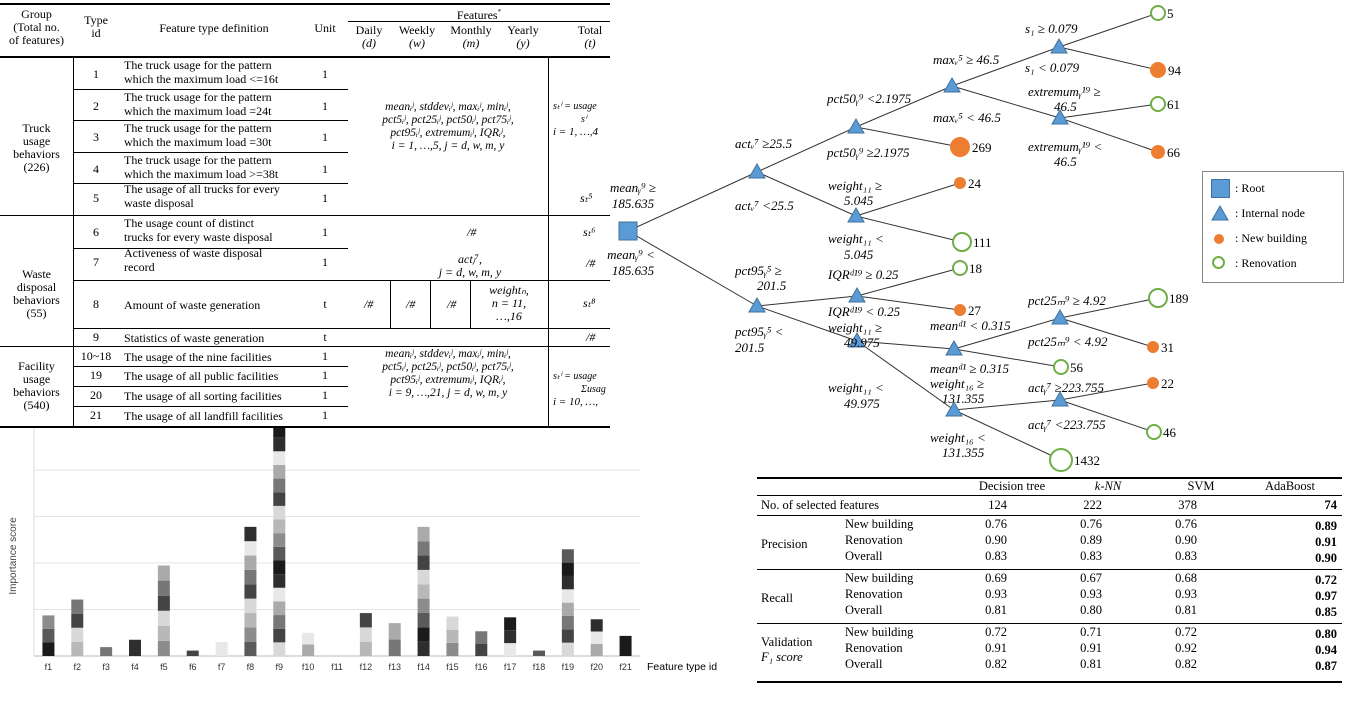 The image size is (1346, 714). What do you see at coordinates (856, 387) in the screenshot?
I see `split-label: weight₁₁ <` at bounding box center [856, 387].